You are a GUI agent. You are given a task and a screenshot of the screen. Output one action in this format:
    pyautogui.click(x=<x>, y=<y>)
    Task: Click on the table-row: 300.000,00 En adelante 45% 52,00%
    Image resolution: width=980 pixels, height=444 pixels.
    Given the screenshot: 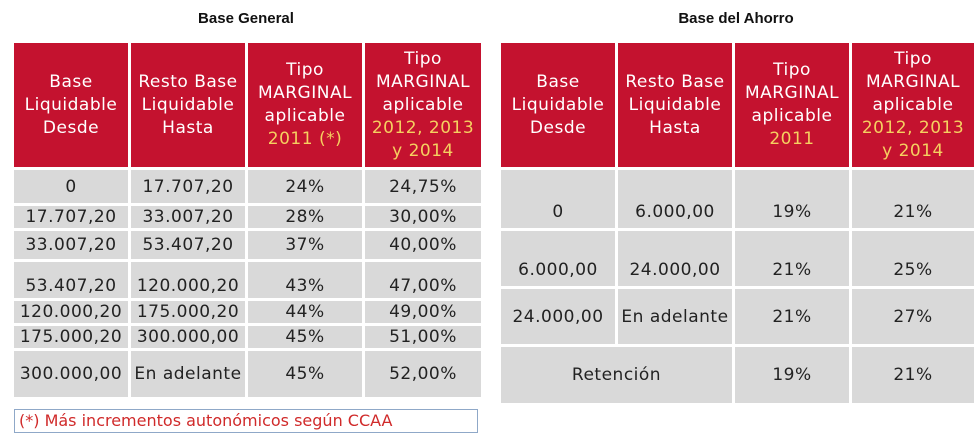 What is the action you would take?
    pyautogui.click(x=247, y=374)
    